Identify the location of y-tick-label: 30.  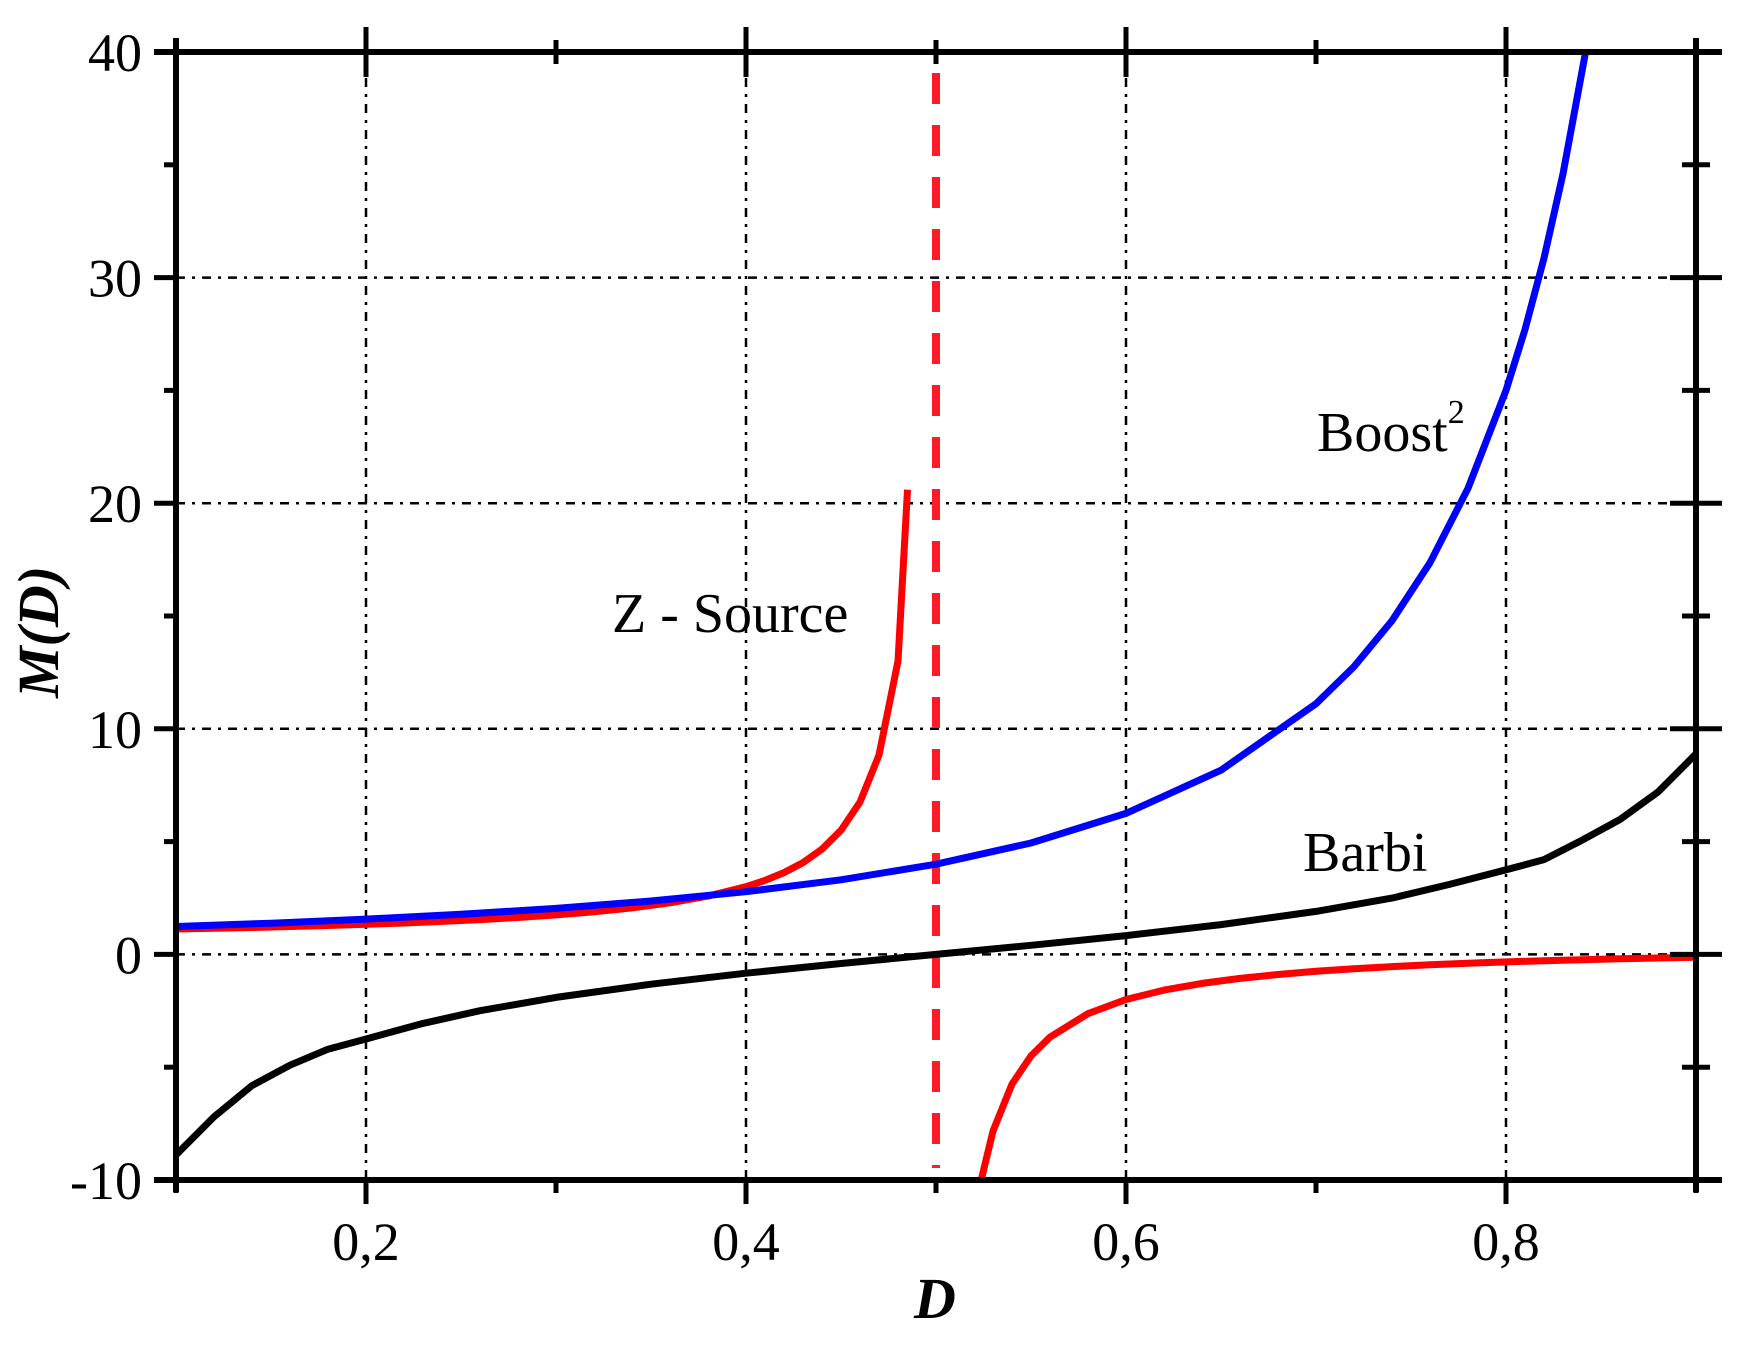
(115, 279).